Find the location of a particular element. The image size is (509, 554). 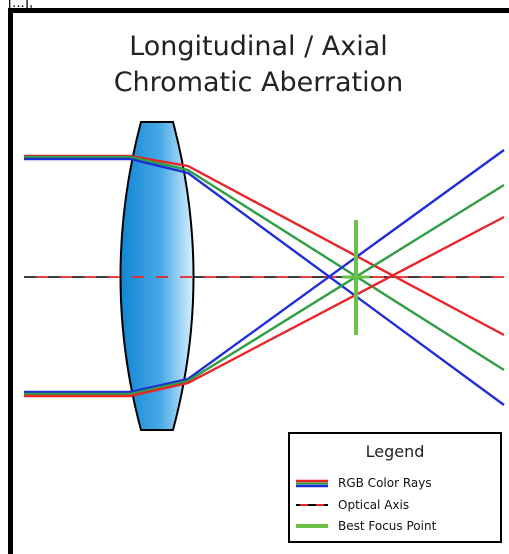

clipped-top-text: [...], is located at coordinates (21, 5).